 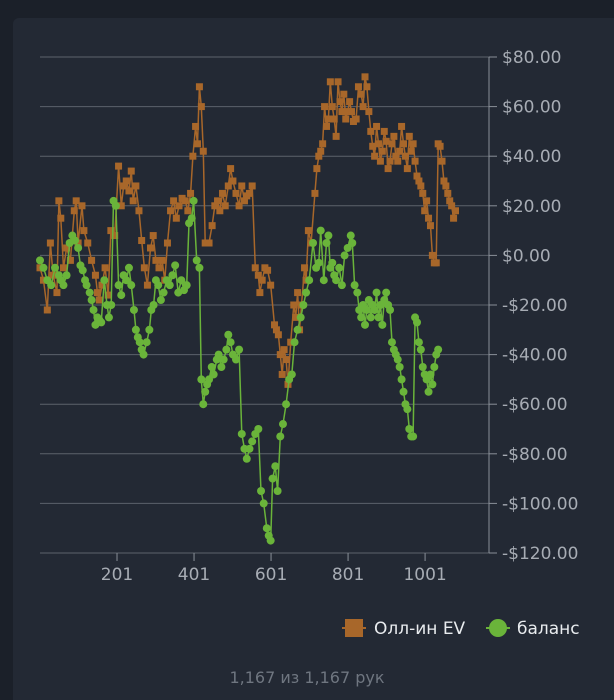 I want to click on y-tick-label: $20.00, so click(x=531, y=207).